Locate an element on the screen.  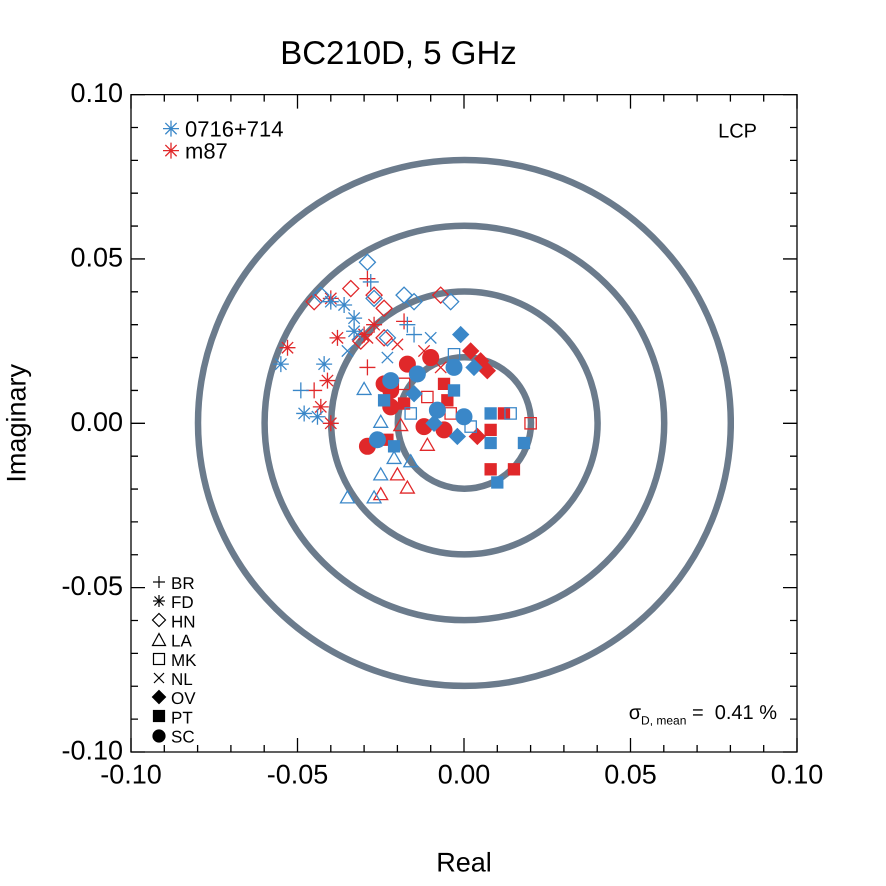
annotation: LCP is located at coordinates (737, 131).